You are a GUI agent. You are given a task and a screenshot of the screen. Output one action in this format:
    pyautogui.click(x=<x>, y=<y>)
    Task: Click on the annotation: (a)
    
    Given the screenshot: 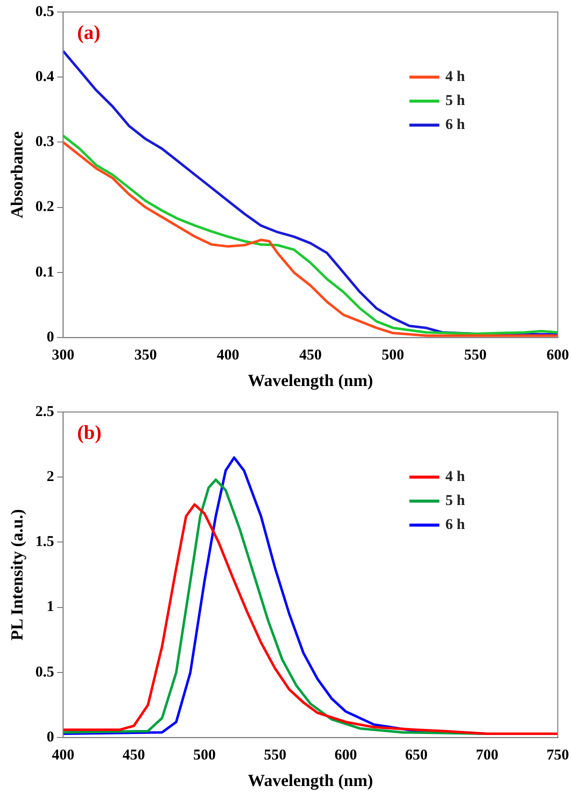 What is the action you would take?
    pyautogui.click(x=88, y=33)
    